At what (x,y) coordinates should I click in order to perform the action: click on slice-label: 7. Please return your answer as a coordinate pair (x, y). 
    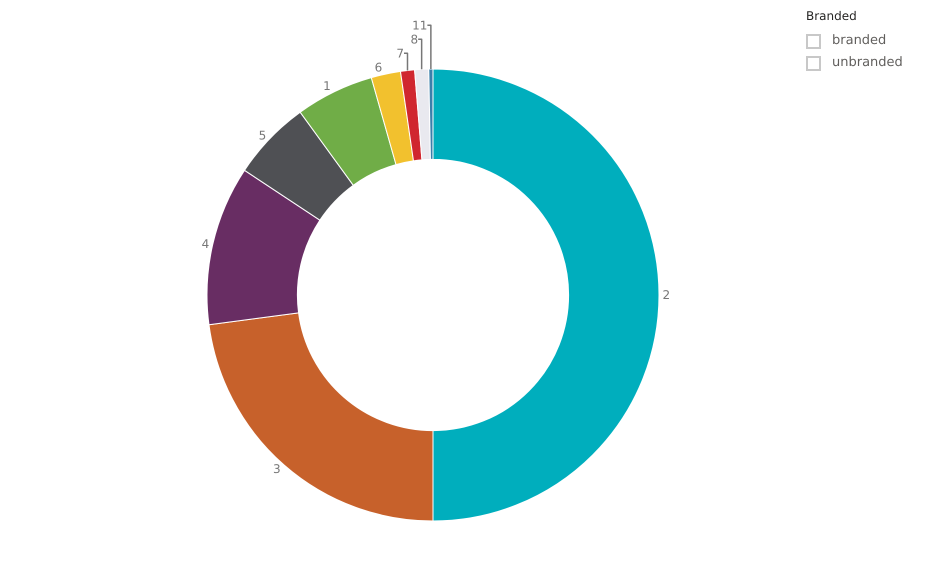
    Looking at the image, I should click on (400, 53).